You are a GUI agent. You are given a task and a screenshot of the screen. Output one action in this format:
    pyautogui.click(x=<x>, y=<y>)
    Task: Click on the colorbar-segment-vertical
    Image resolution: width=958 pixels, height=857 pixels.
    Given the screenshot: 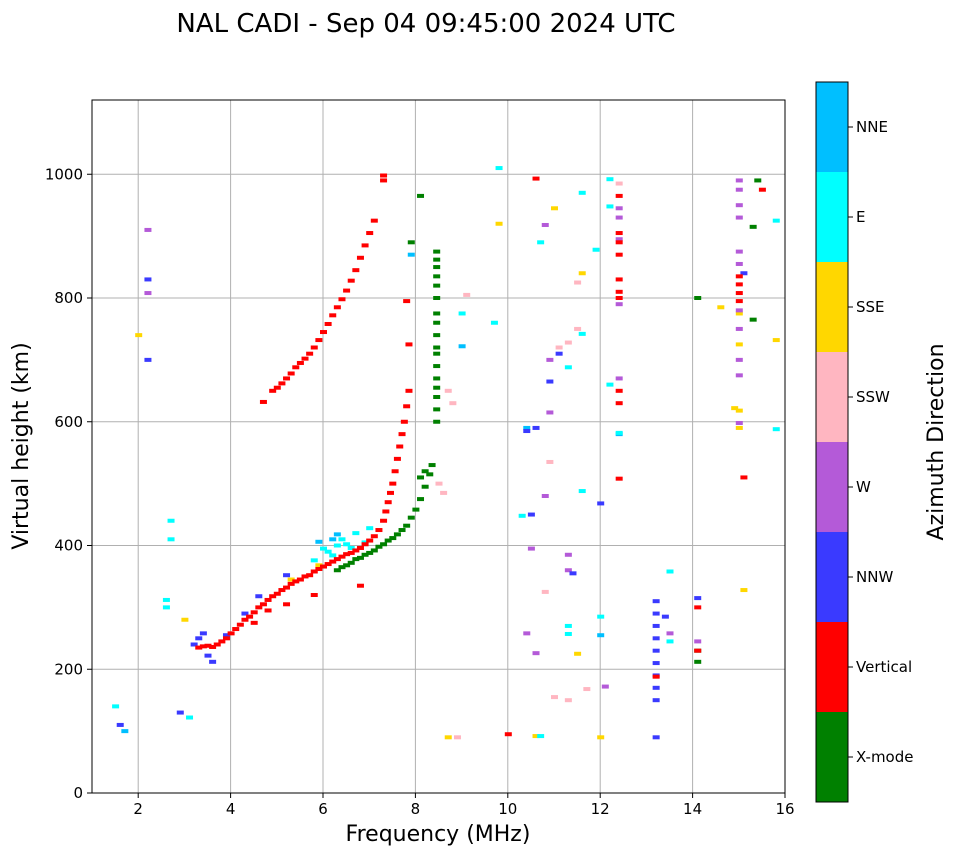 What is the action you would take?
    pyautogui.click(x=832, y=667)
    